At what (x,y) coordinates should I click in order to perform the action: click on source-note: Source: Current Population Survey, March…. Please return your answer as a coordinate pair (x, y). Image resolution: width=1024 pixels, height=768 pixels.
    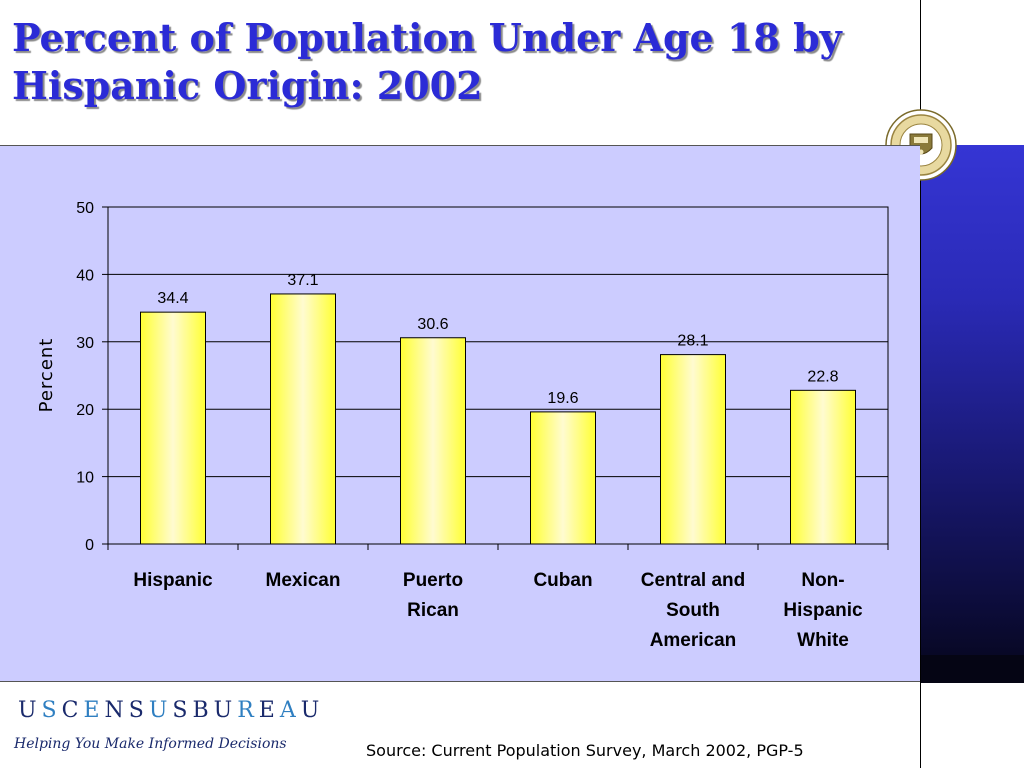
    Looking at the image, I should click on (585, 750).